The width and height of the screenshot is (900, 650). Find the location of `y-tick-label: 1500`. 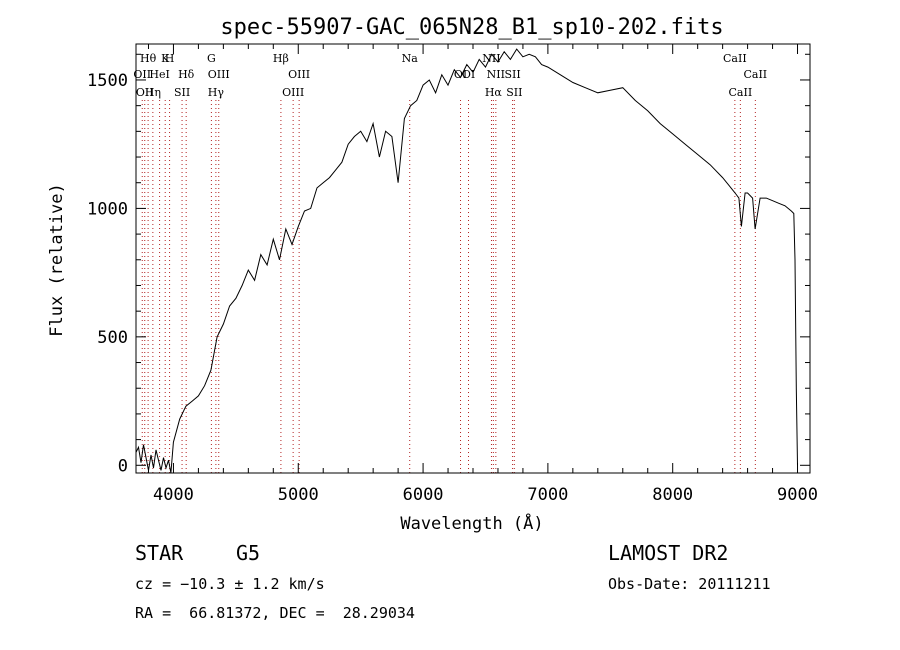

y-tick-label: 1500 is located at coordinates (107, 81).